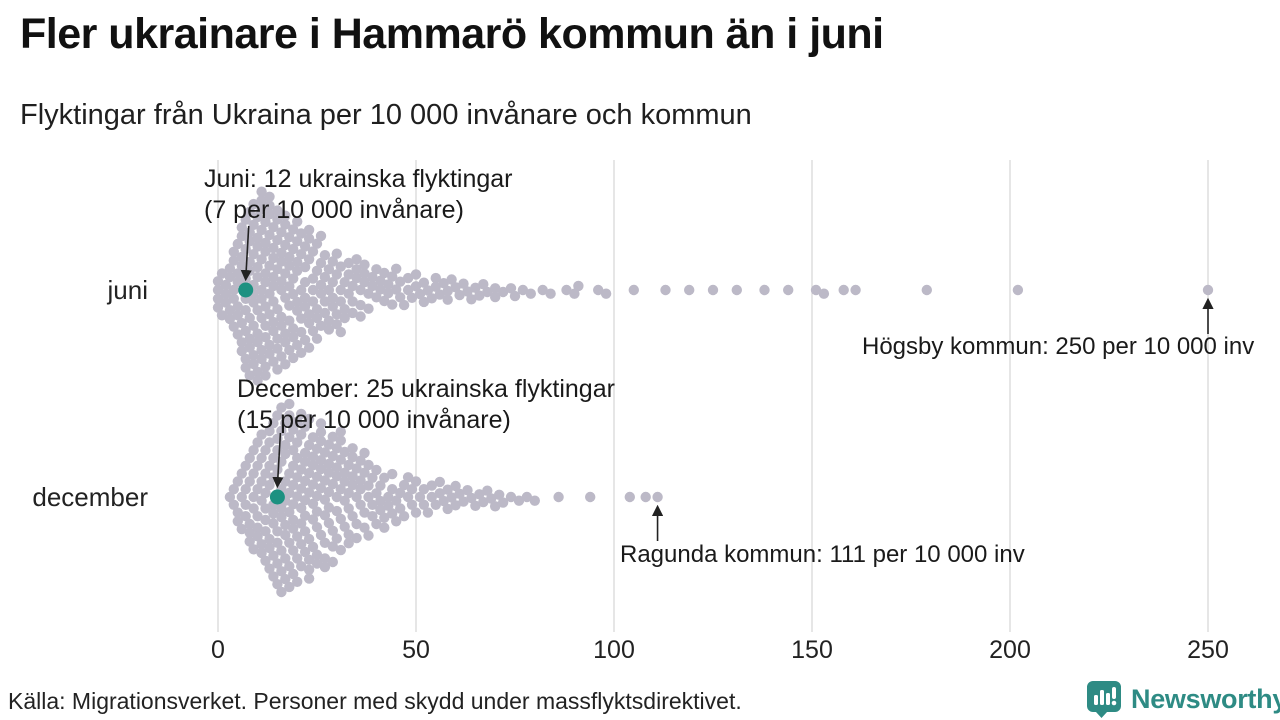 The height and width of the screenshot is (720, 1280). What do you see at coordinates (822, 554) in the screenshot?
I see `annotation-ragunda-outlier: Ragunda kommun: 111 per 10 000 inv` at bounding box center [822, 554].